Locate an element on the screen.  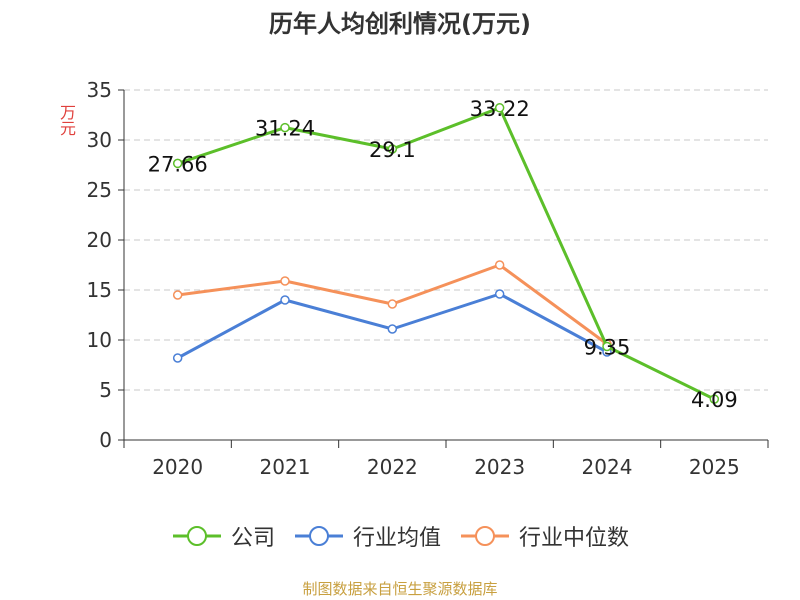
y-tick-label: 25 is located at coordinates (99, 190).